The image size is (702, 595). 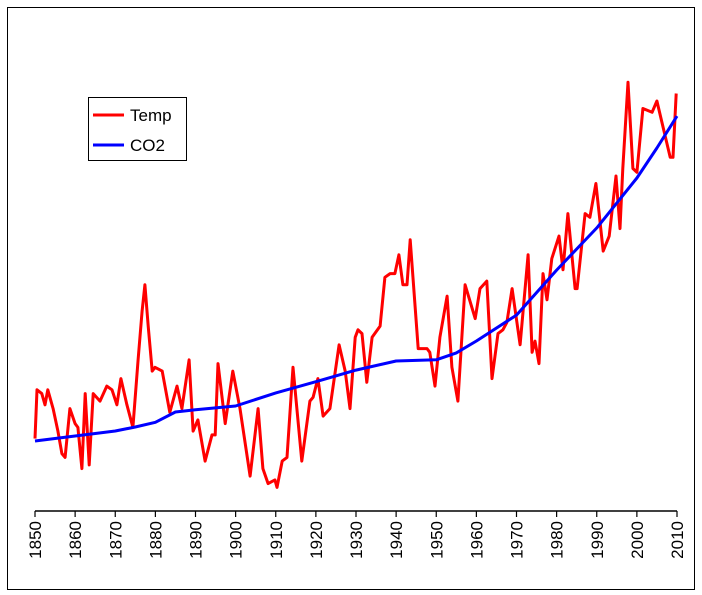 What do you see at coordinates (436, 540) in the screenshot?
I see `x-tick-label: 1950` at bounding box center [436, 540].